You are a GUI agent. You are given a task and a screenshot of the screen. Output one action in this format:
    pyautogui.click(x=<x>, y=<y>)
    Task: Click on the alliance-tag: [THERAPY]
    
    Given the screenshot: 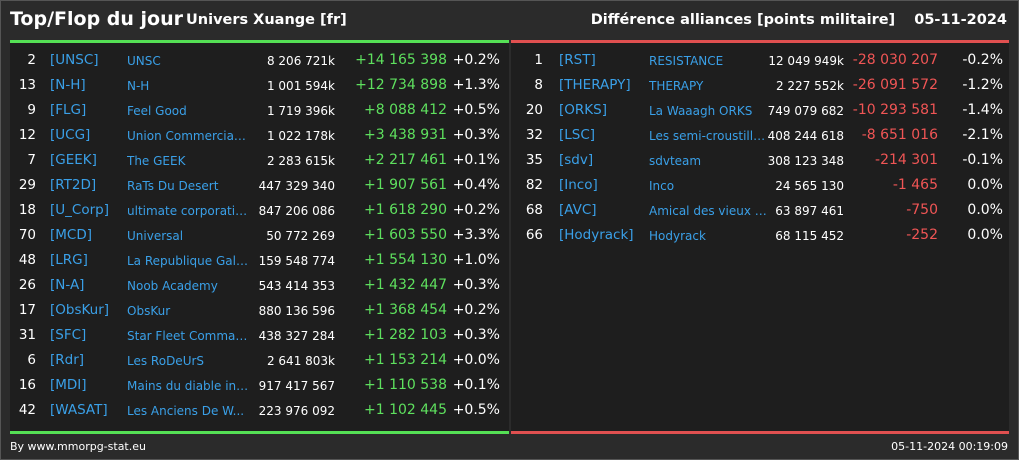 What is the action you would take?
    pyautogui.click(x=595, y=85)
    